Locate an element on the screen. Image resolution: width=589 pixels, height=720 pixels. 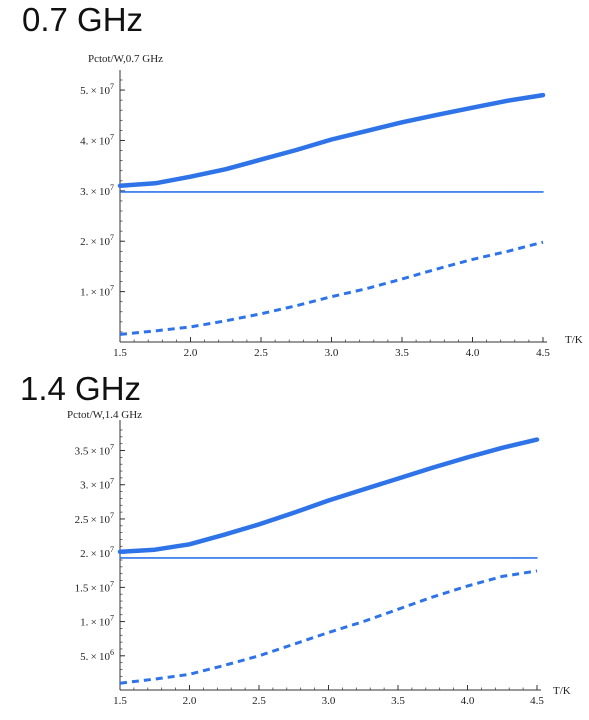
y-tick-label: 5. × 107 is located at coordinates (97, 89).